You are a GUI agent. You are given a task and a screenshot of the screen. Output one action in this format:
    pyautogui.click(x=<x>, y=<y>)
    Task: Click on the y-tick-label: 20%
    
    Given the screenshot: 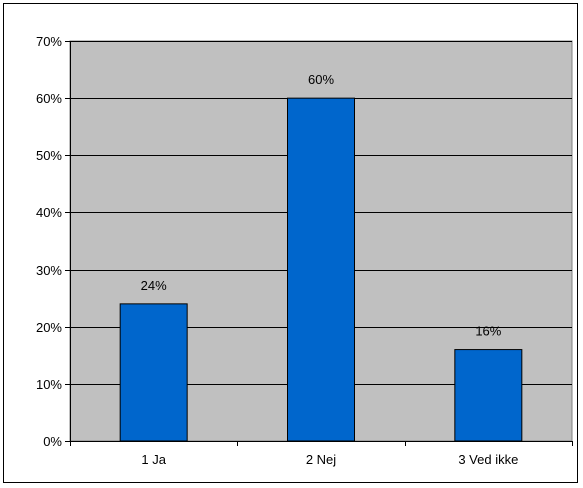 What is the action you would take?
    pyautogui.click(x=49, y=327)
    